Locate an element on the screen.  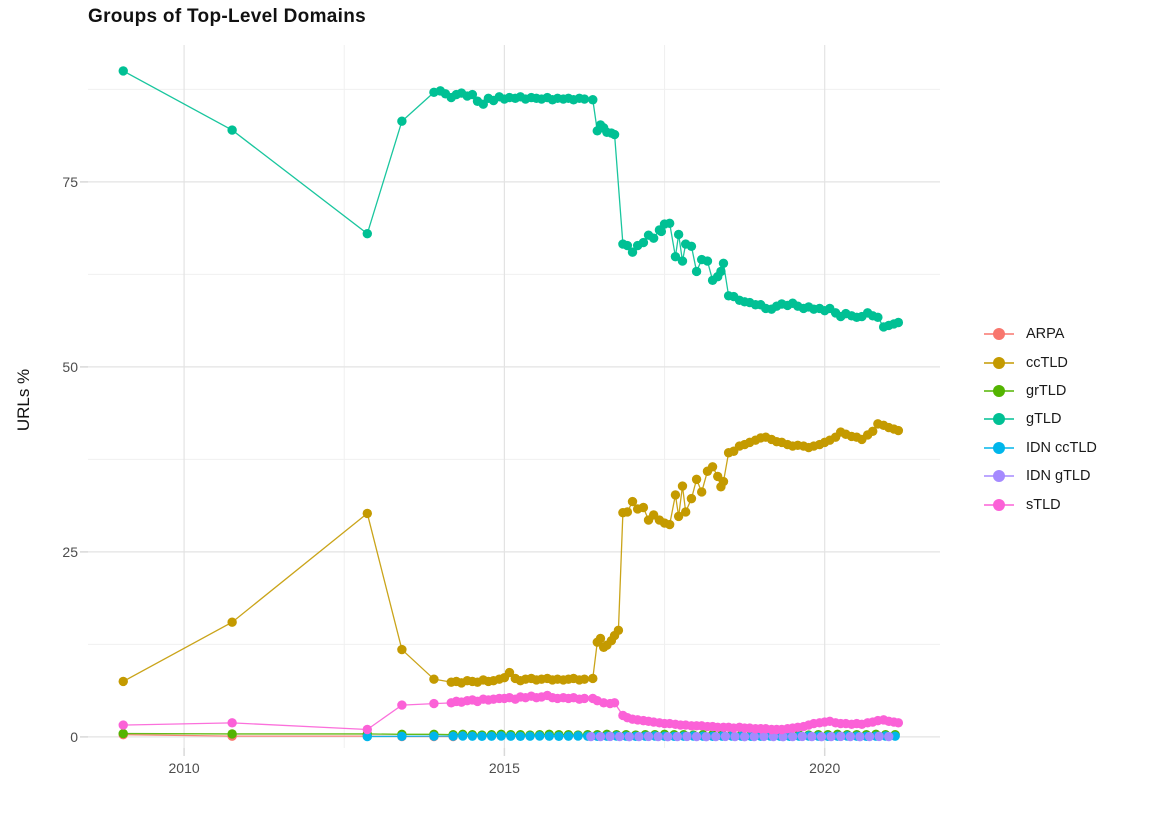
series-points-stld is located at coordinates (511, 712).